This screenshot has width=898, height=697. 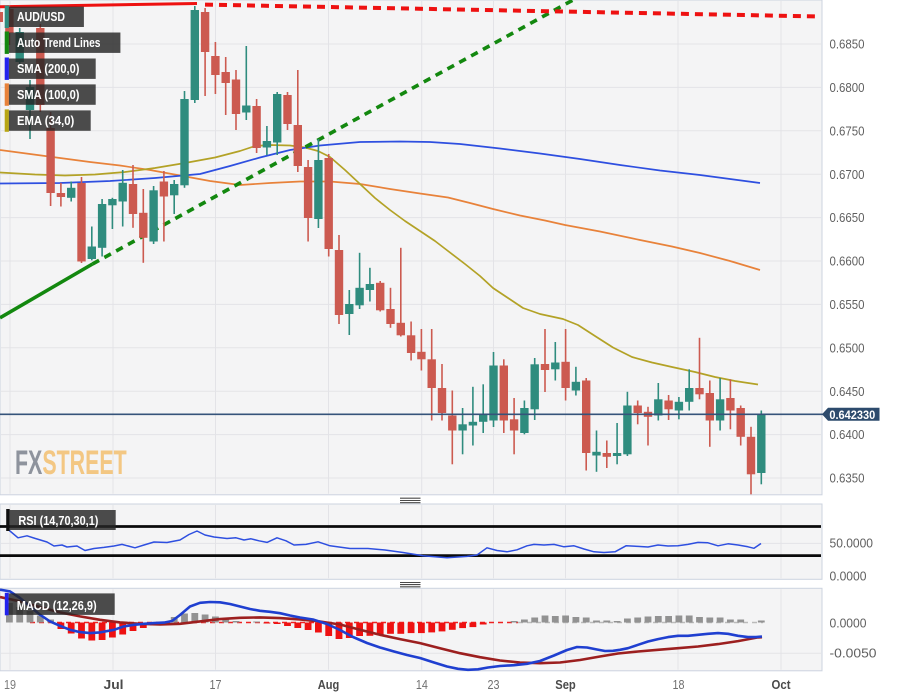 What do you see at coordinates (57, 606) in the screenshot?
I see `svg-text: MACD (12,26,9)` at bounding box center [57, 606].